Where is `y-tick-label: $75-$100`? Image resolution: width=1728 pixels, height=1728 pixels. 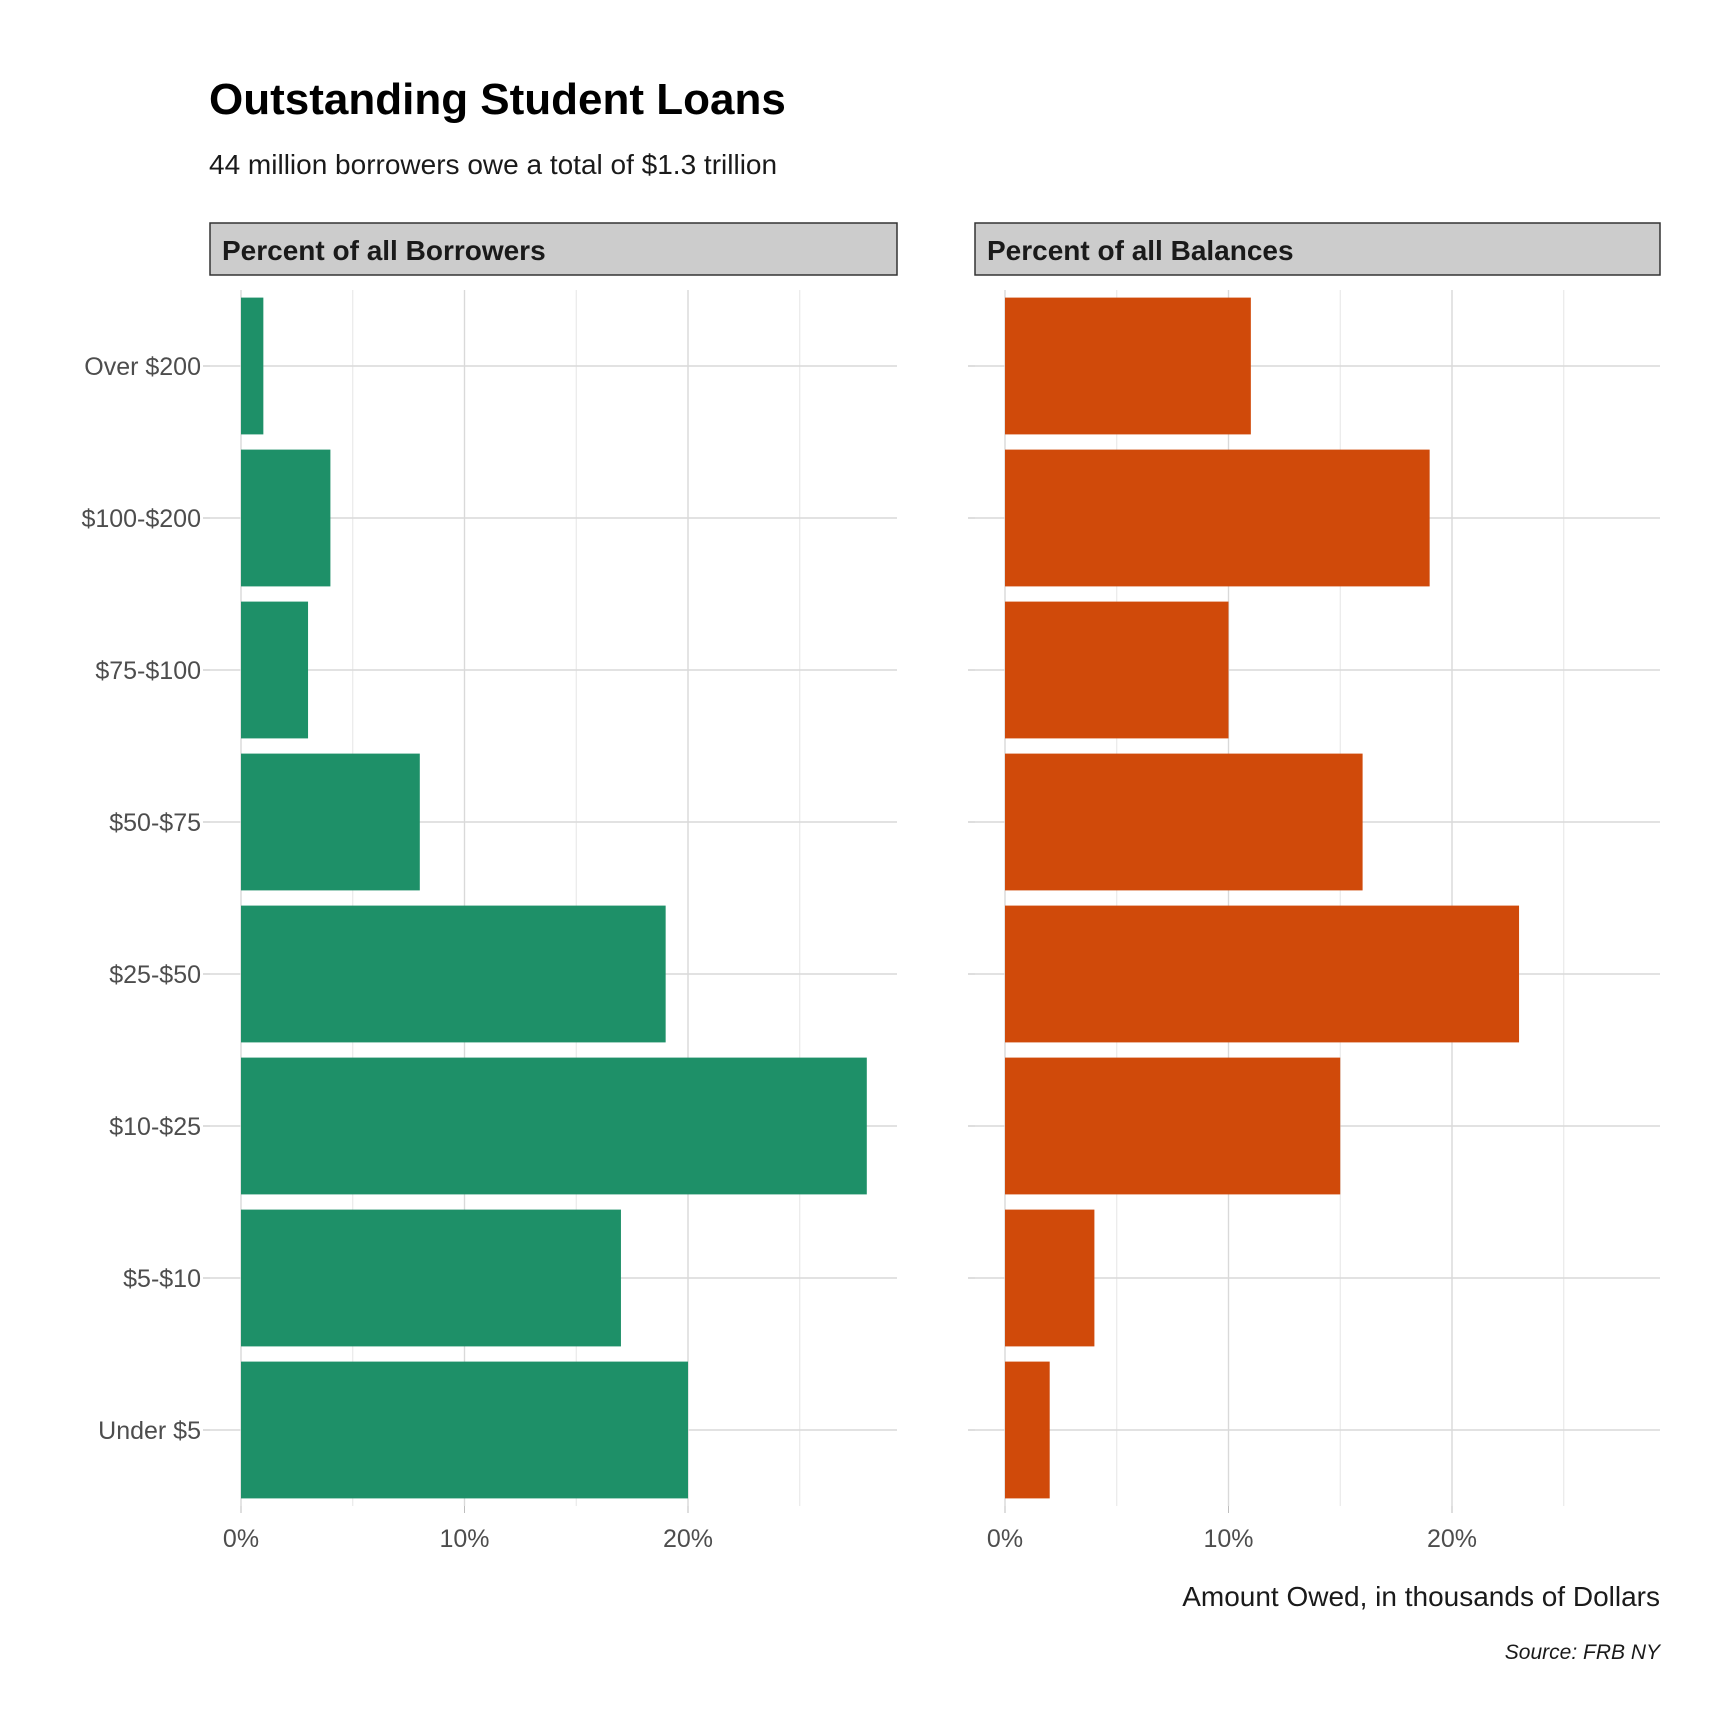
y-tick-label: $75-$100 is located at coordinates (148, 671).